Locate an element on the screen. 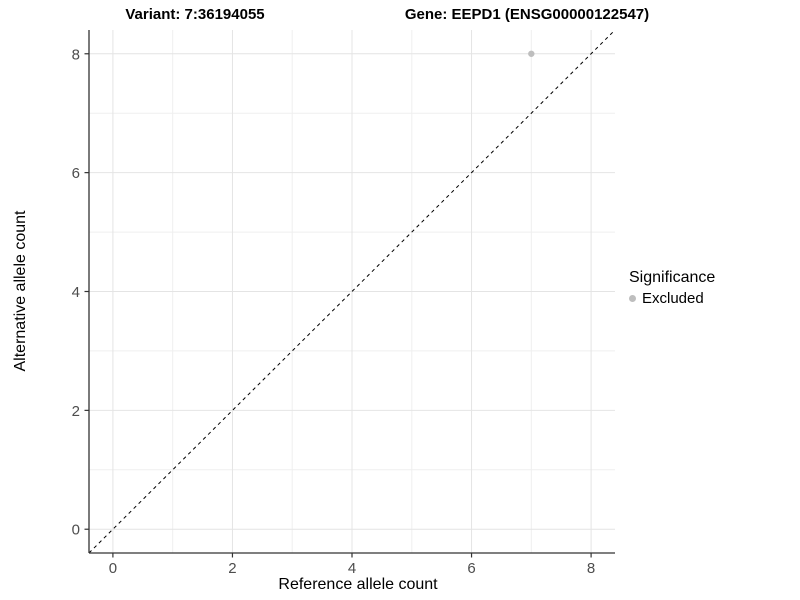  x-axis-title: Reference allele count is located at coordinates (358, 584).